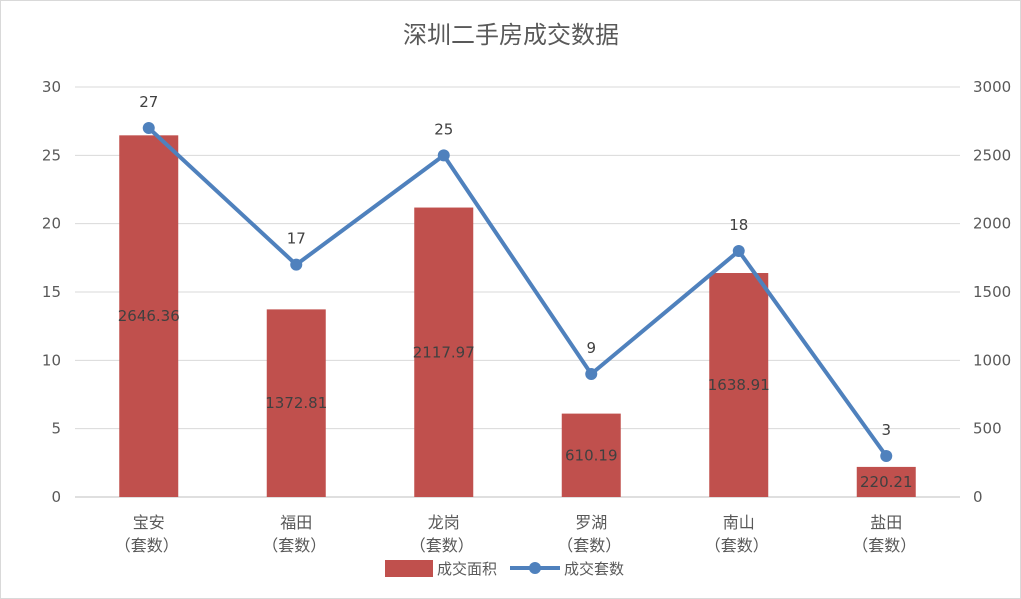 The height and width of the screenshot is (599, 1021). What do you see at coordinates (51, 224) in the screenshot?
I see `left-tick-label: 20` at bounding box center [51, 224].